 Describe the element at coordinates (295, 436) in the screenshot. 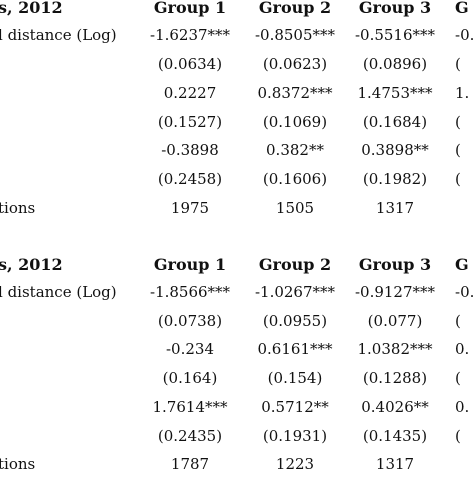

I see `table-cell: (0.1931)` at that location.